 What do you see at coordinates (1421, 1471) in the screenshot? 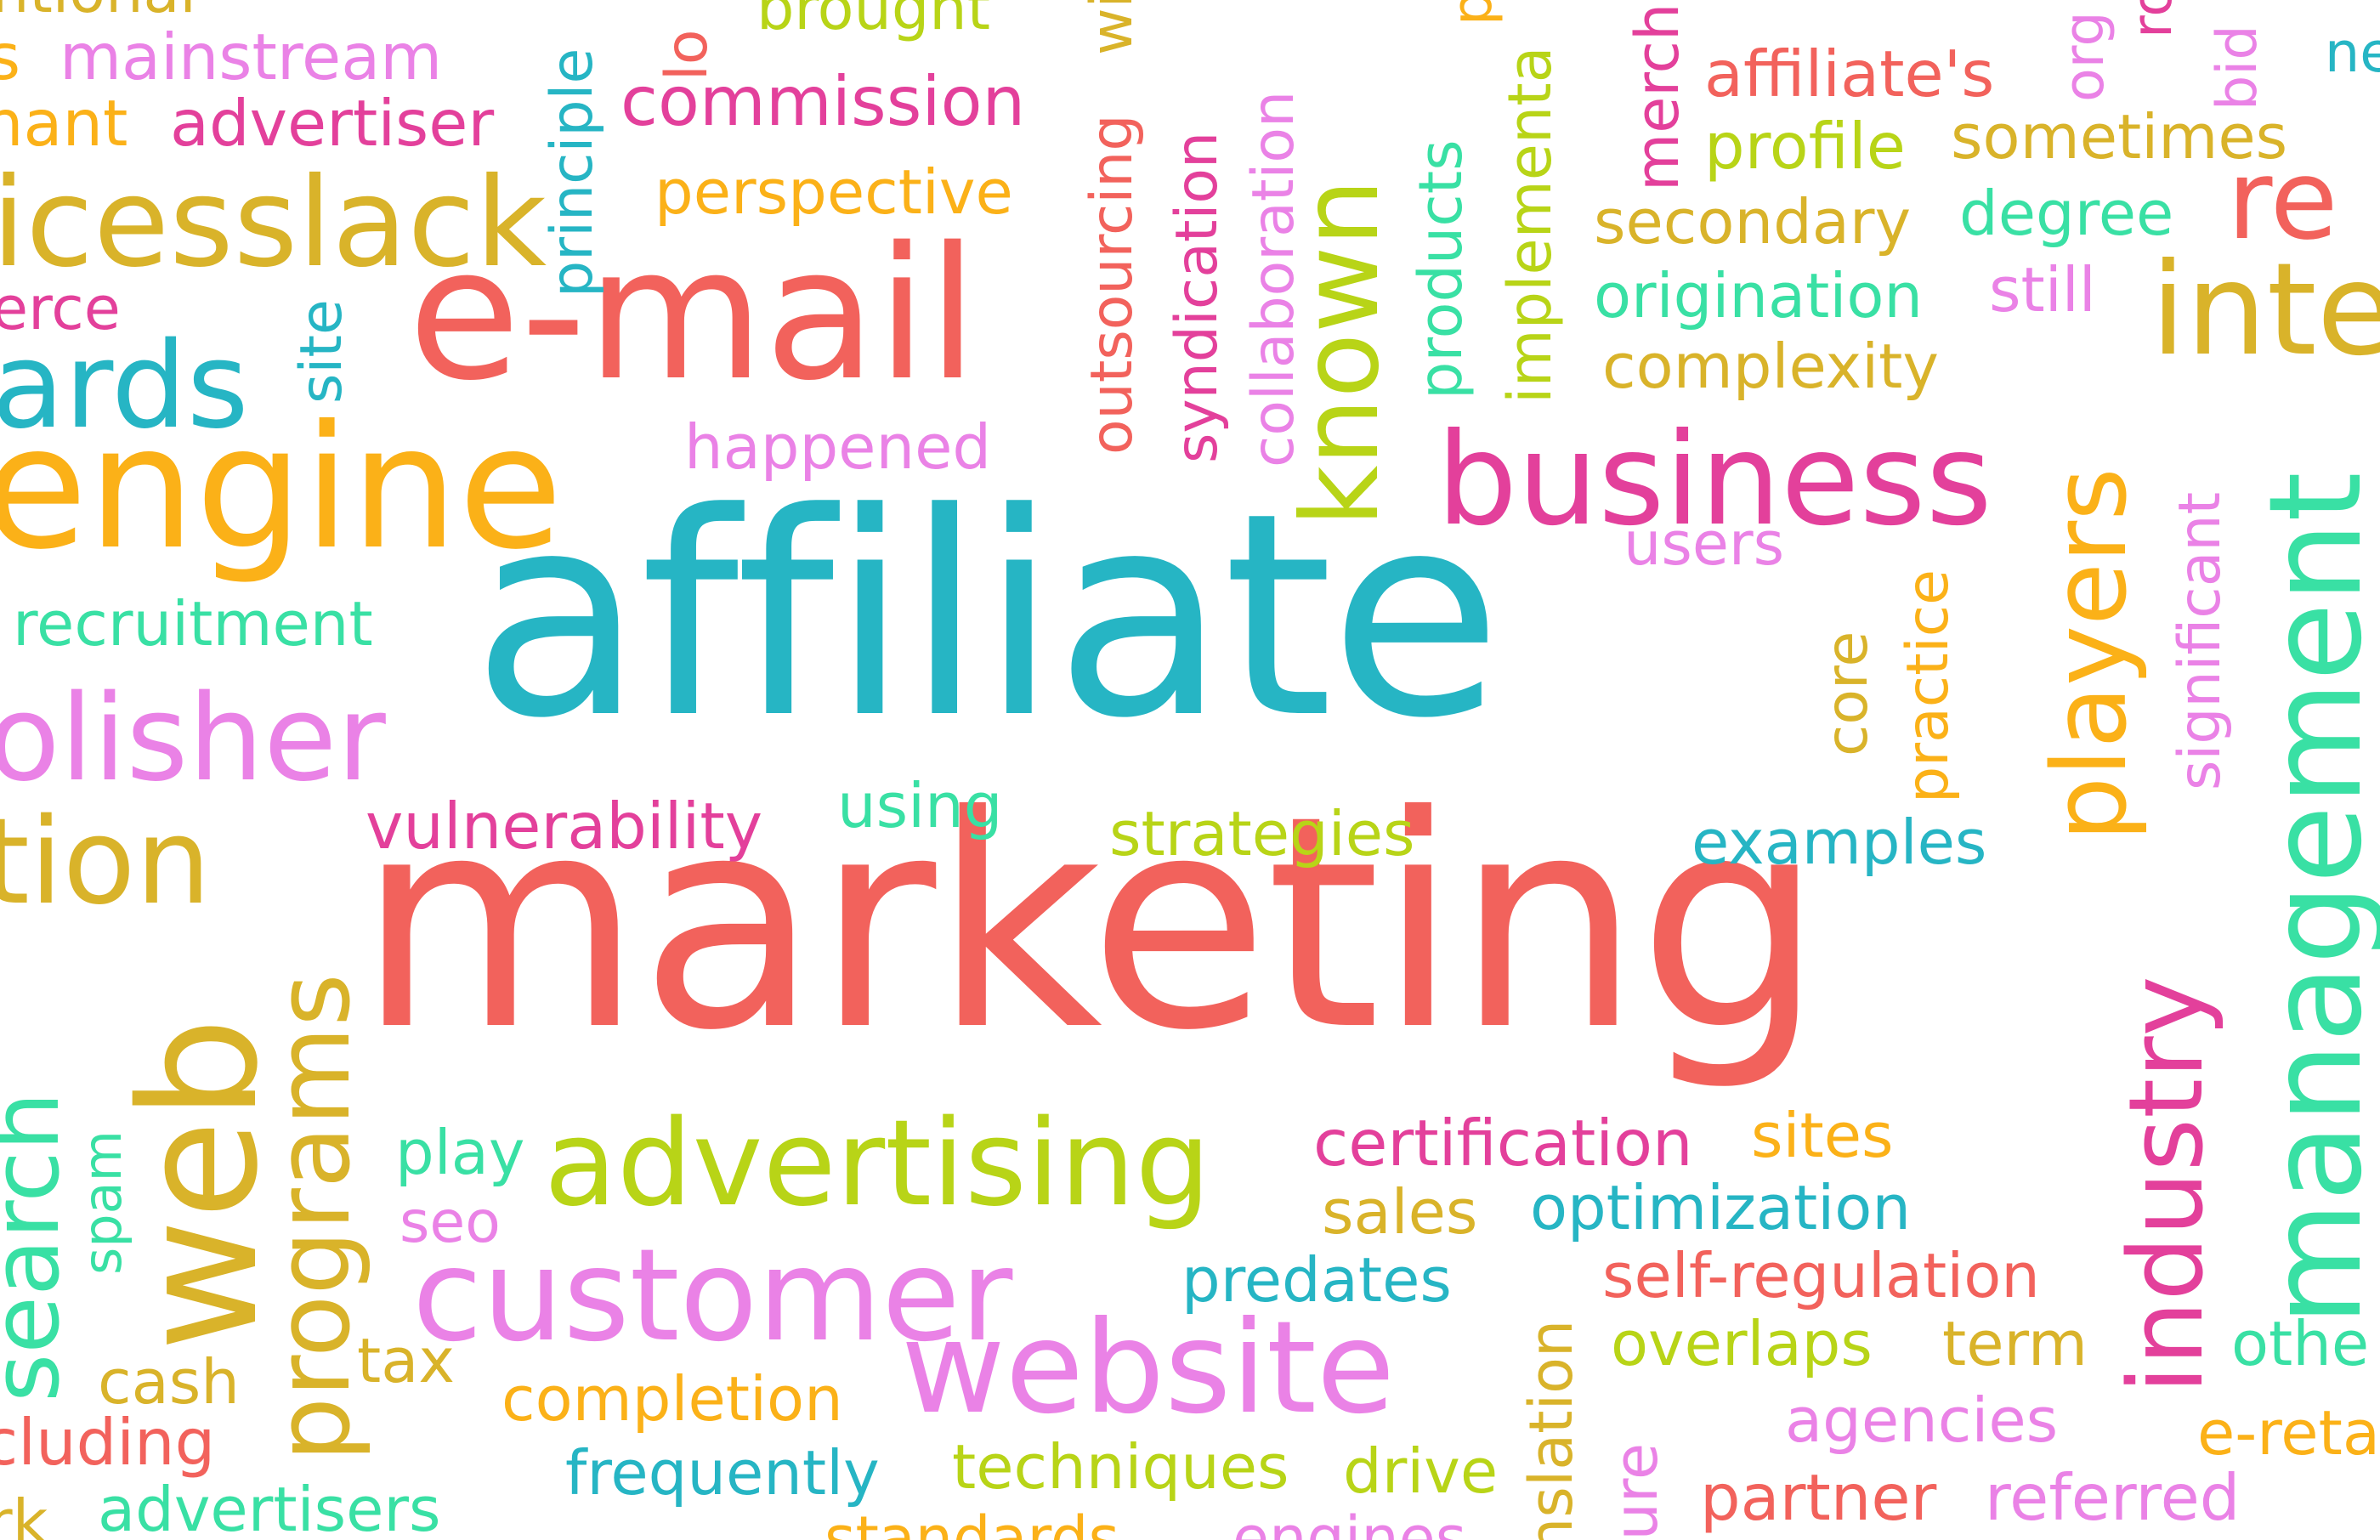
I see `word-drive: drive` at bounding box center [1421, 1471].